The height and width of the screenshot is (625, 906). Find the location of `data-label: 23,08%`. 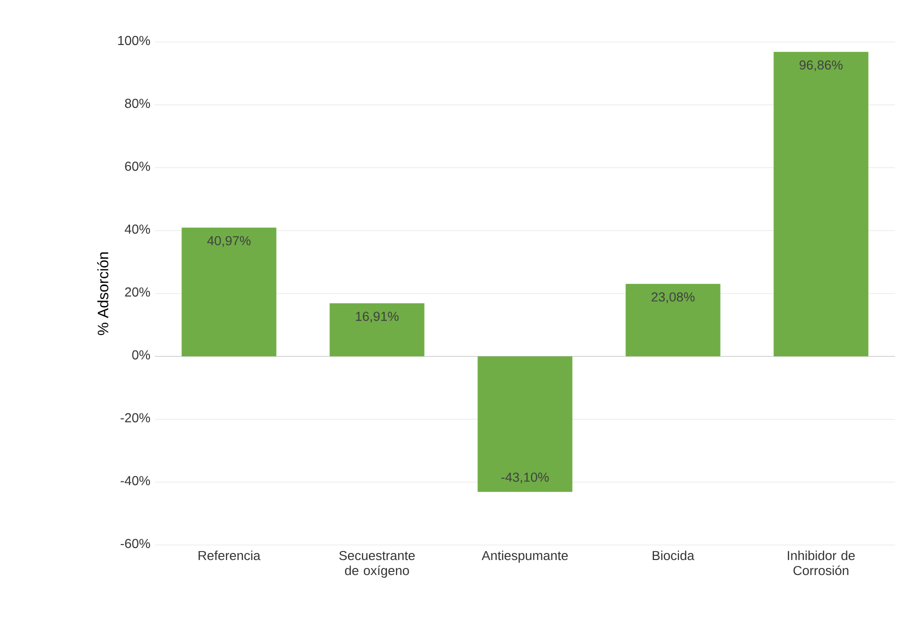

data-label: 23,08% is located at coordinates (673, 298).